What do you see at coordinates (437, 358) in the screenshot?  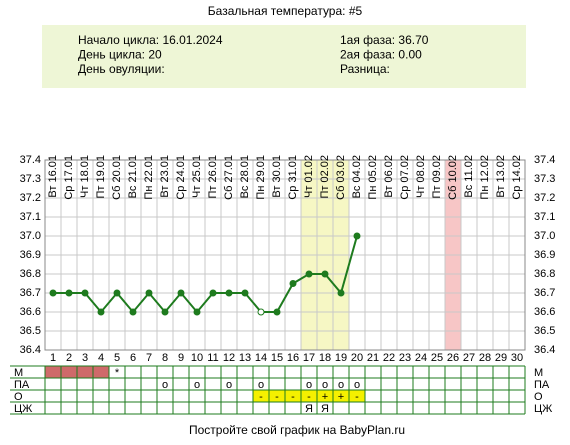 I see `day-number: 25` at bounding box center [437, 358].